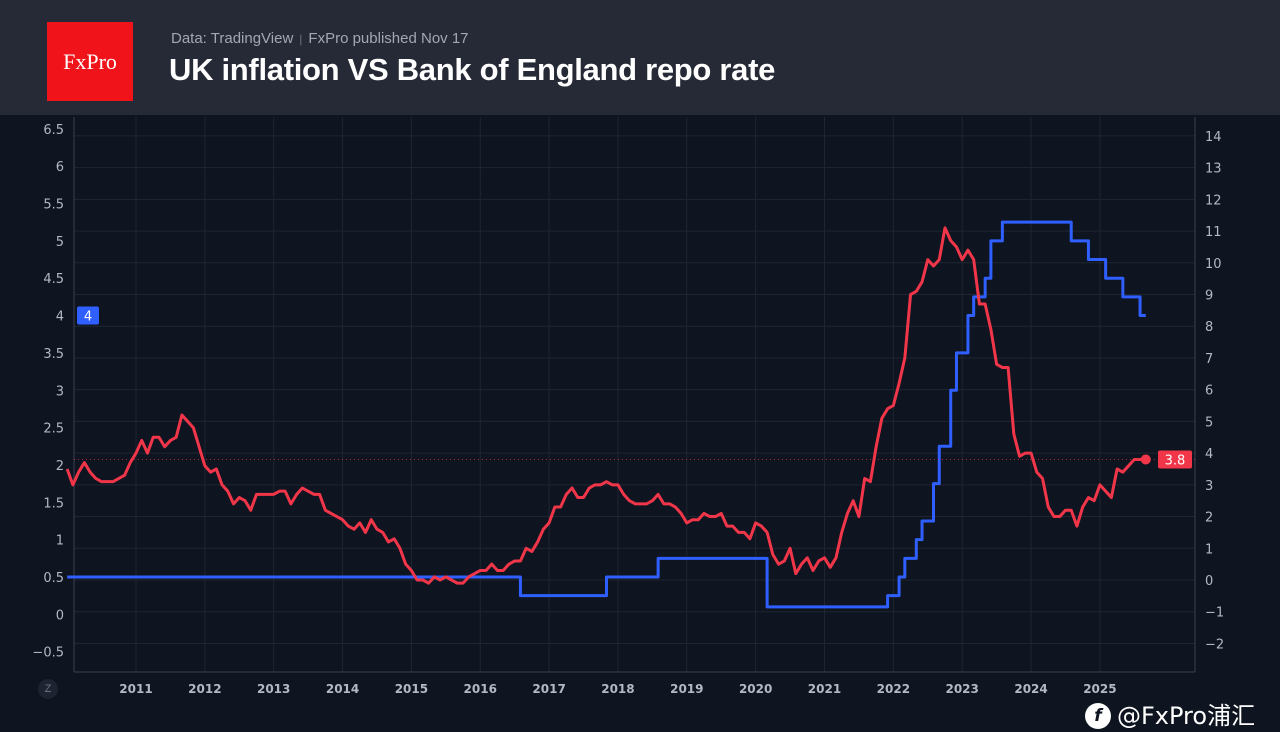 The width and height of the screenshot is (1280, 732). I want to click on right-axis-tick: −2, so click(1214, 644).